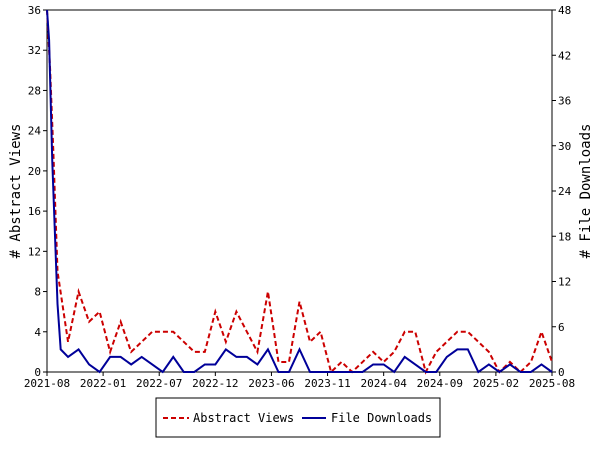 This screenshot has height=450, width=600. Describe the element at coordinates (47, 383) in the screenshot. I see `x-tick-label: 2021-08` at that location.